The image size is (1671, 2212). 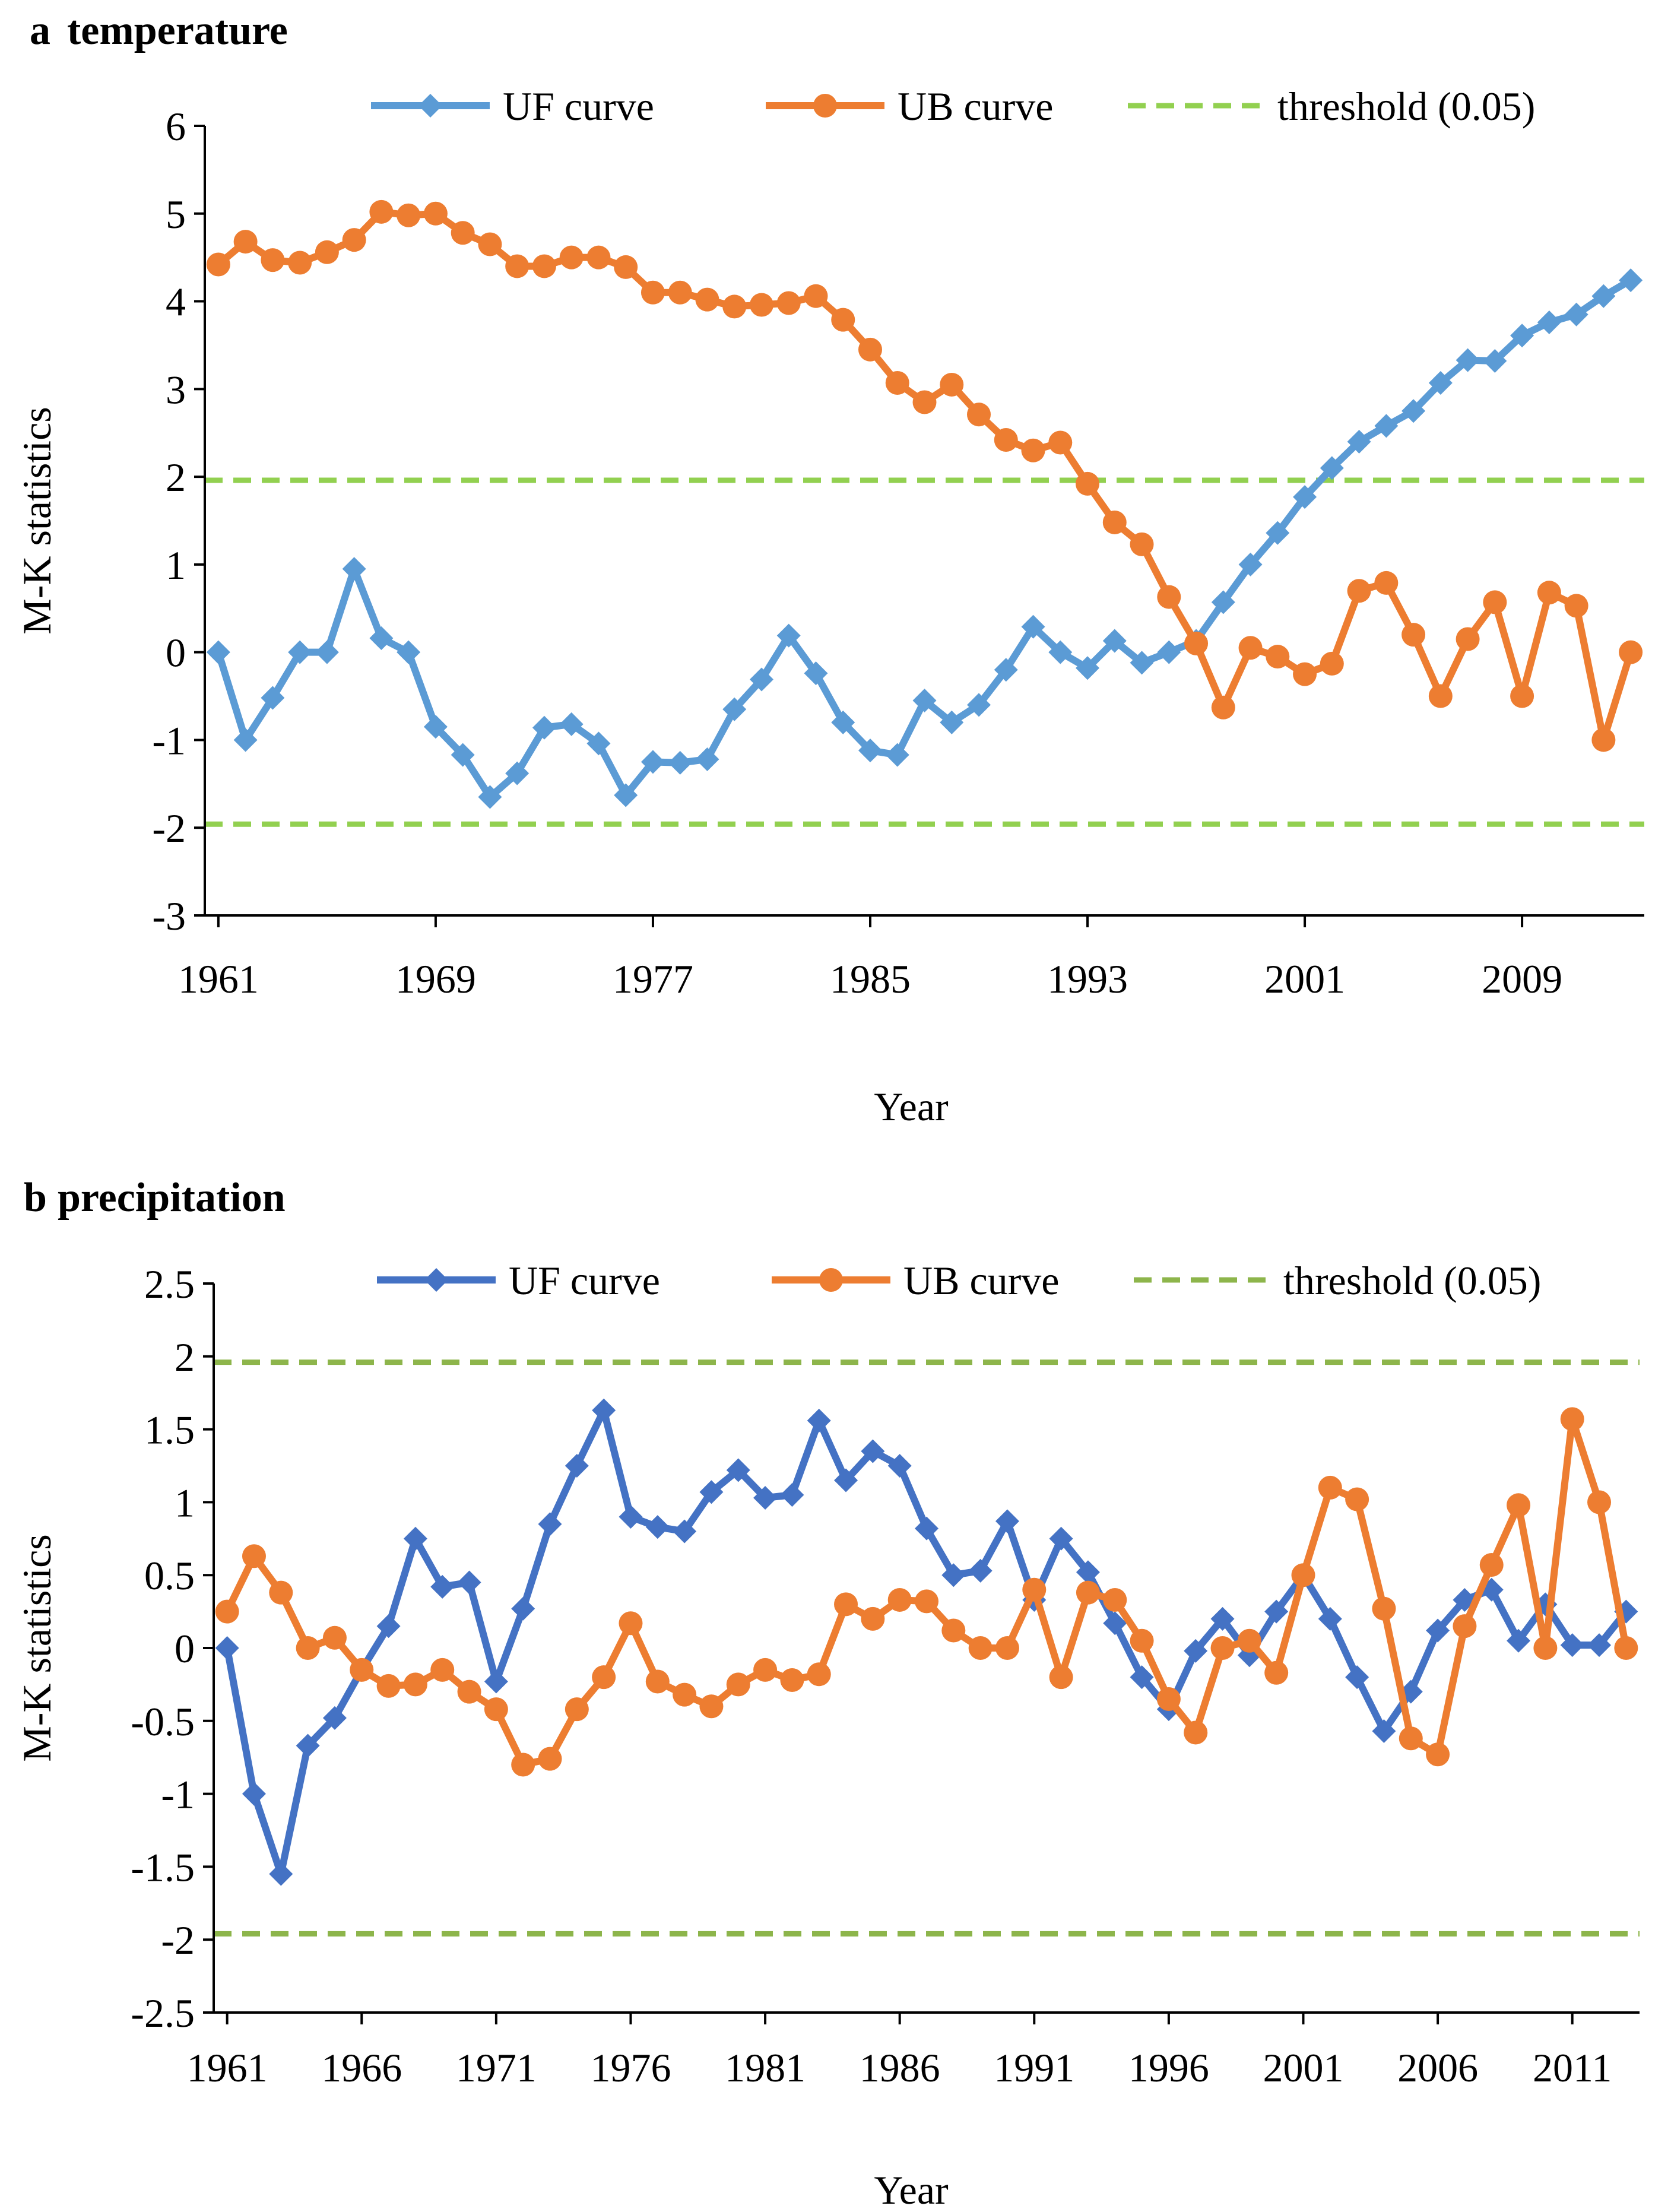 I want to click on x-tick-label: 1977, so click(x=653, y=979).